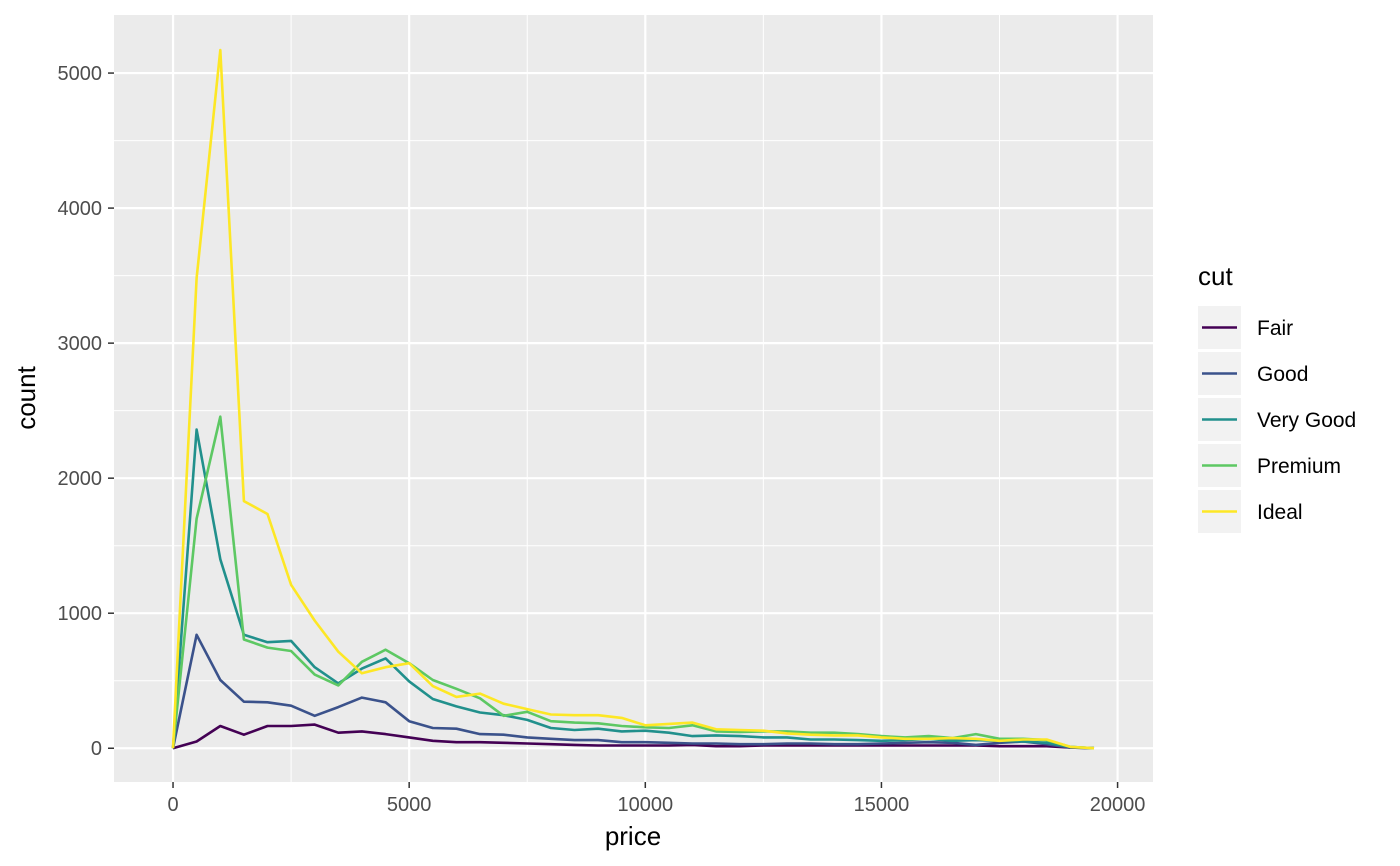 This screenshot has height=866, width=1400. What do you see at coordinates (86, 411) in the screenshot?
I see `y-axis: 0 1000 2000 3000 4000 5000` at bounding box center [86, 411].